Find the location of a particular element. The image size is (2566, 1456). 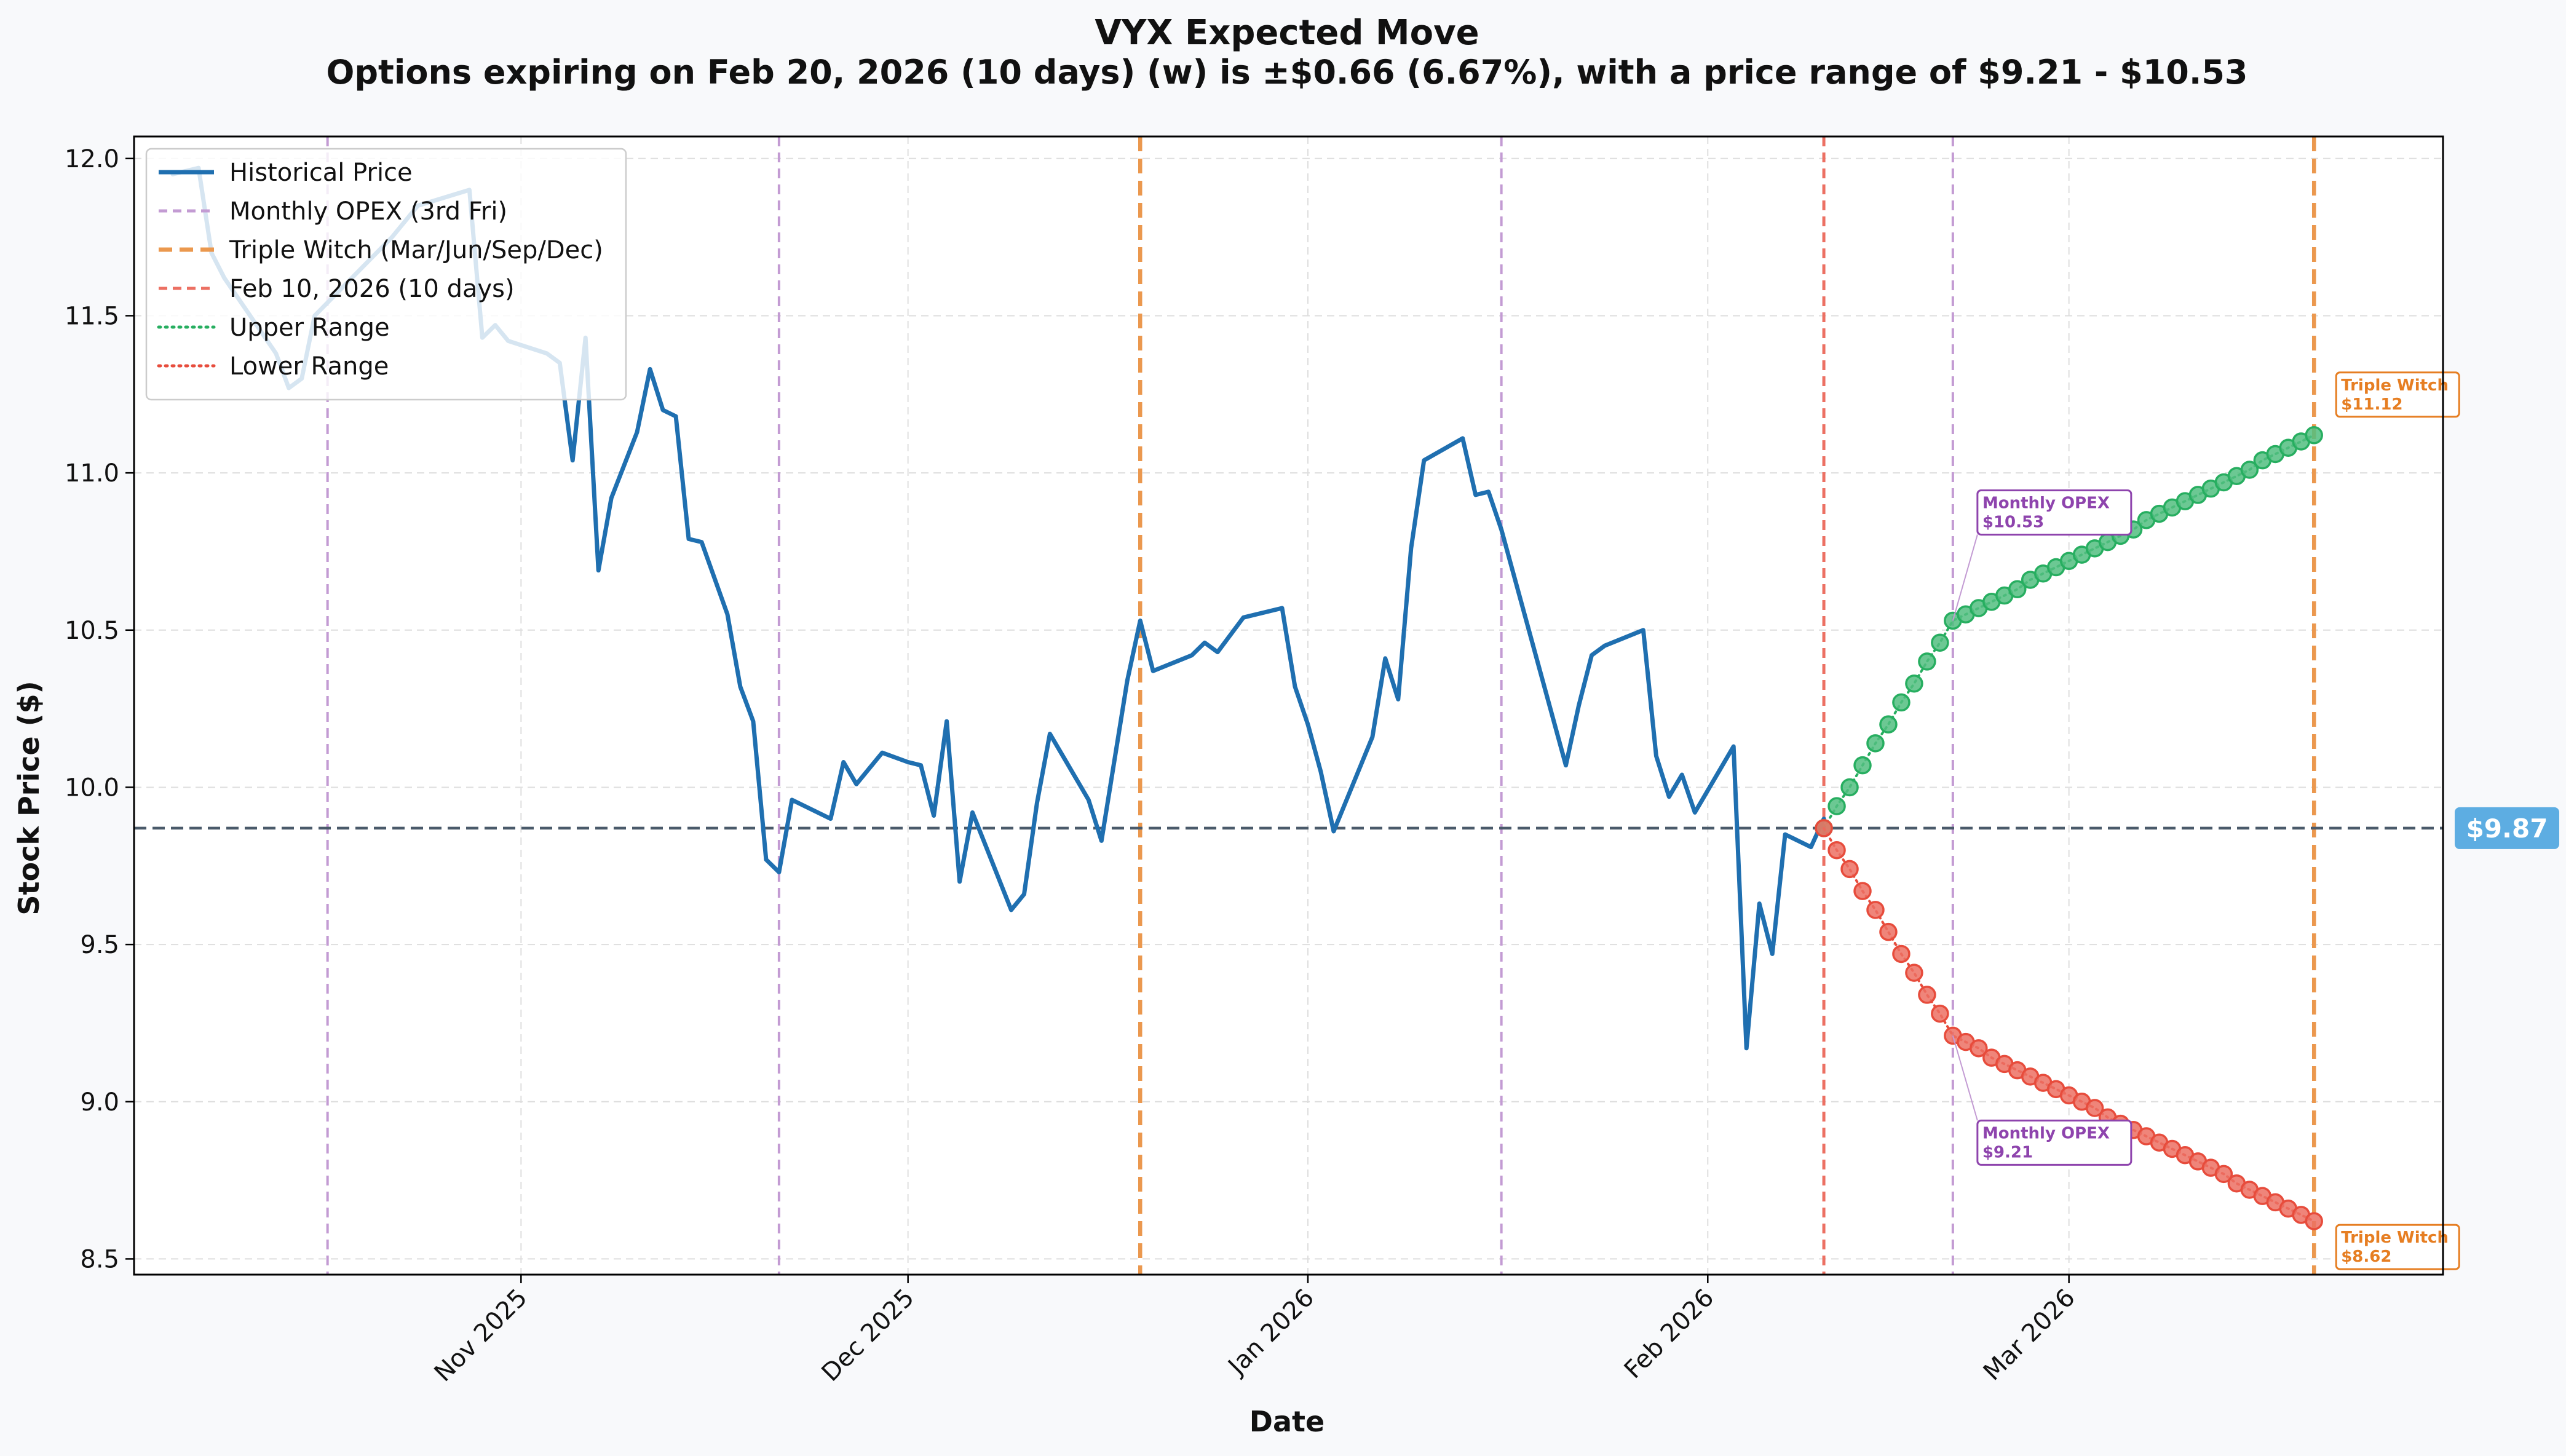

current-price-badge-bg is located at coordinates (2507, 828).